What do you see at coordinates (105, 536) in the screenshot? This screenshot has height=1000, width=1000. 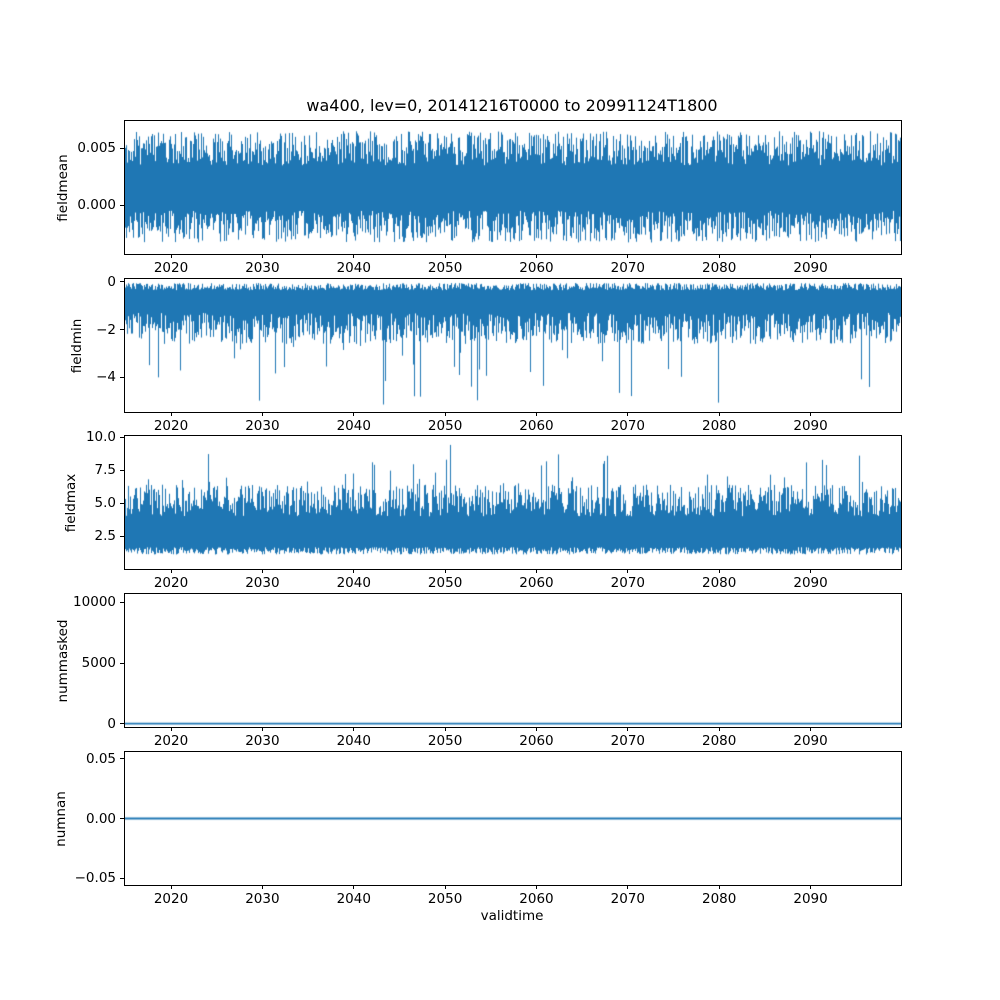 I see `y-tick-label: 2.5` at bounding box center [105, 536].